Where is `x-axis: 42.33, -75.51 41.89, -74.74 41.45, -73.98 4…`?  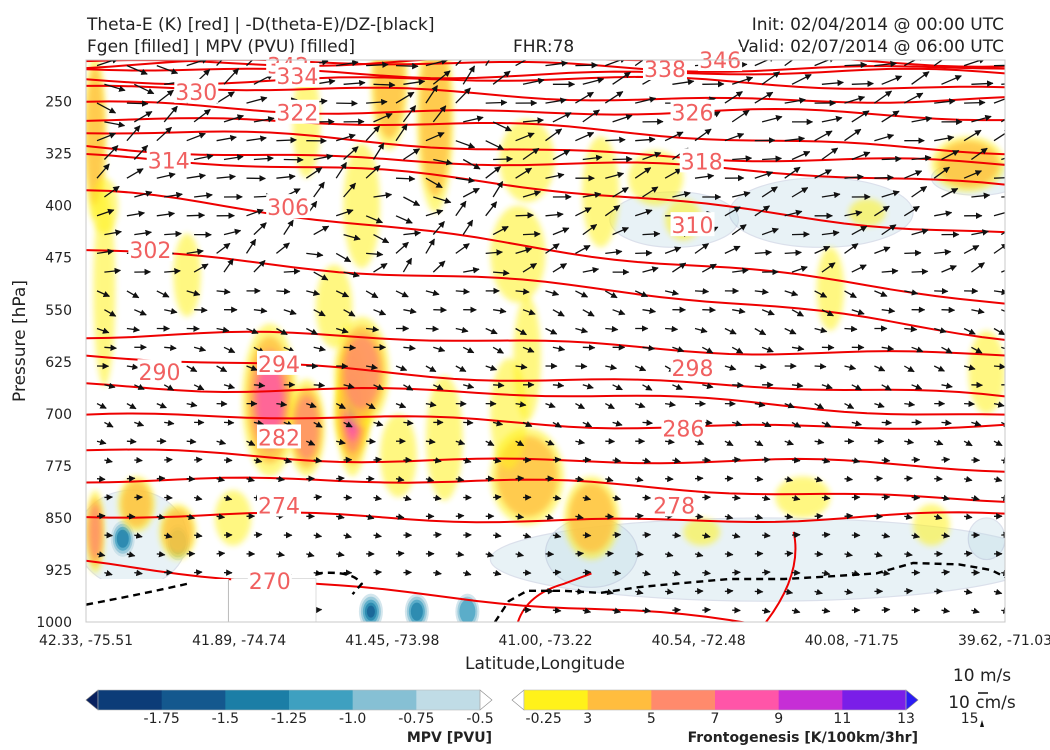 x-axis: 42.33, -75.51 41.89, -74.74 41.45, -73.98 4… is located at coordinates (544, 641).